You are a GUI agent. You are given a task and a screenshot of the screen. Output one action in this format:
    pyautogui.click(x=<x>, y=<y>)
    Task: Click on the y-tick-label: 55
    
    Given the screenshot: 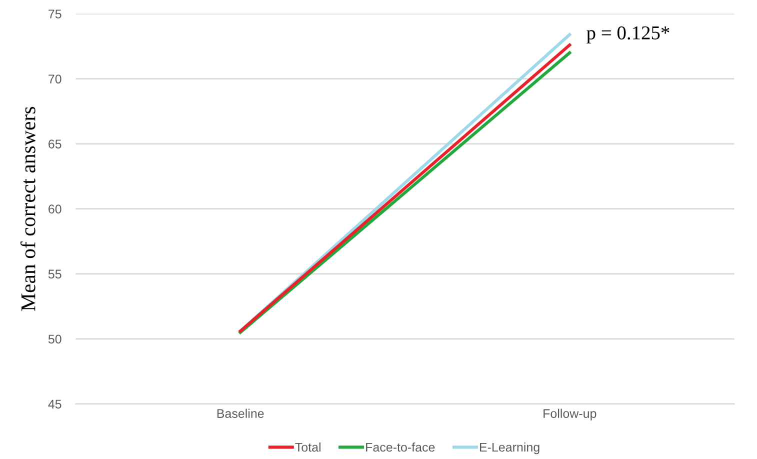 What is the action you would take?
    pyautogui.click(x=55, y=274)
    